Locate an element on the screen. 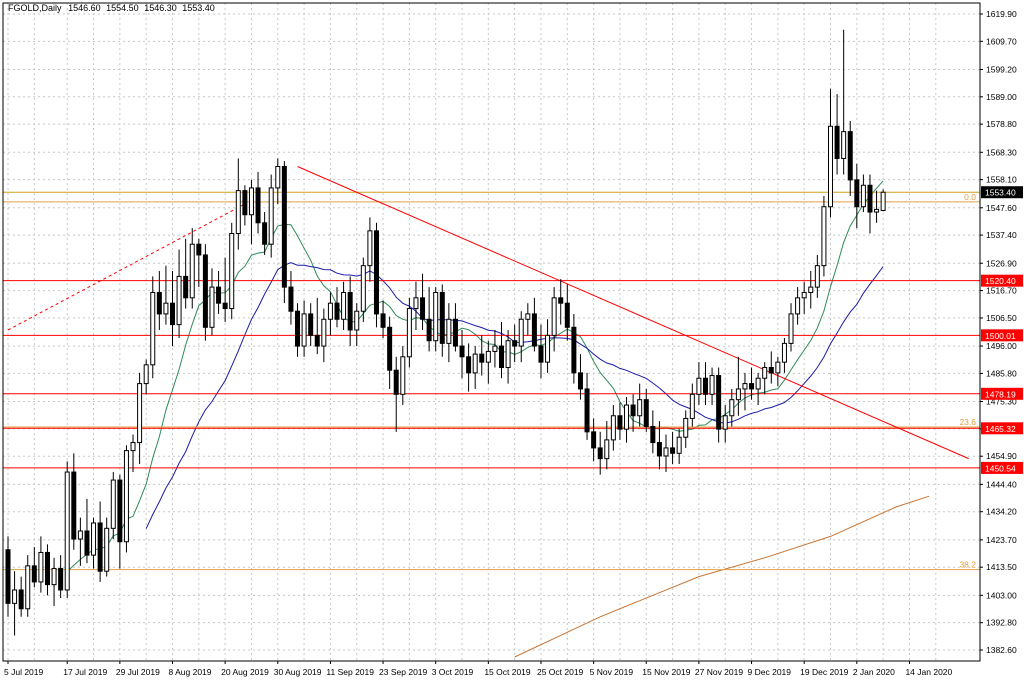 Image resolution: width=1024 pixels, height=683 pixels. current-price-box-text: 1553.40 is located at coordinates (1000, 193).